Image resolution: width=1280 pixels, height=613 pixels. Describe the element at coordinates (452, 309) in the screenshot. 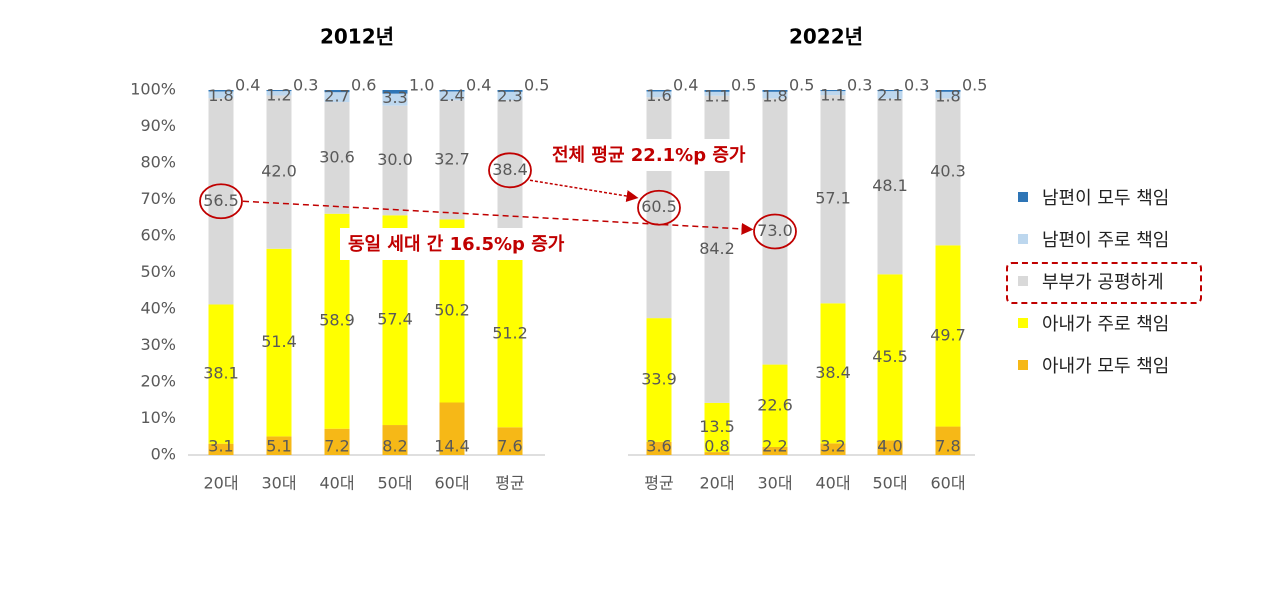

I see `data-label: 50.2` at that location.